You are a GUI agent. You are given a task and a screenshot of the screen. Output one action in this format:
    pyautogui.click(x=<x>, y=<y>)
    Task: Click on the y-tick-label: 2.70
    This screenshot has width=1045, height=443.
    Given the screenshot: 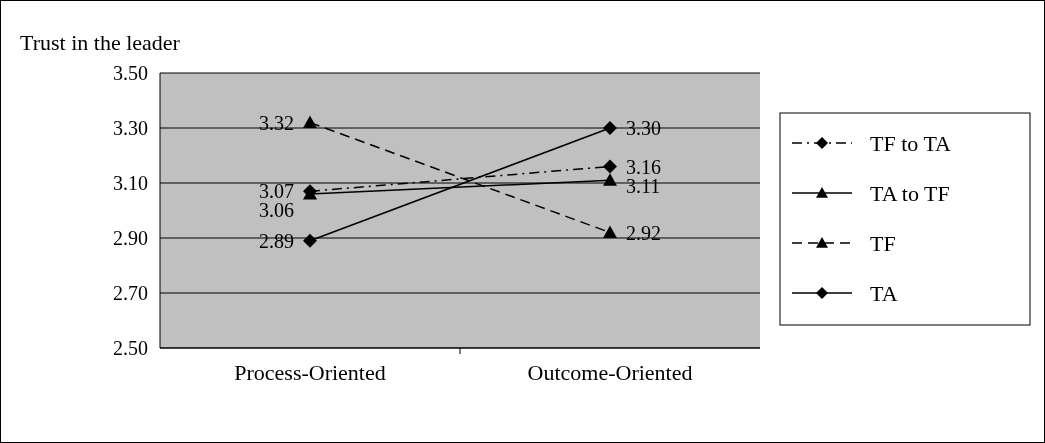 What is the action you would take?
    pyautogui.click(x=130, y=293)
    